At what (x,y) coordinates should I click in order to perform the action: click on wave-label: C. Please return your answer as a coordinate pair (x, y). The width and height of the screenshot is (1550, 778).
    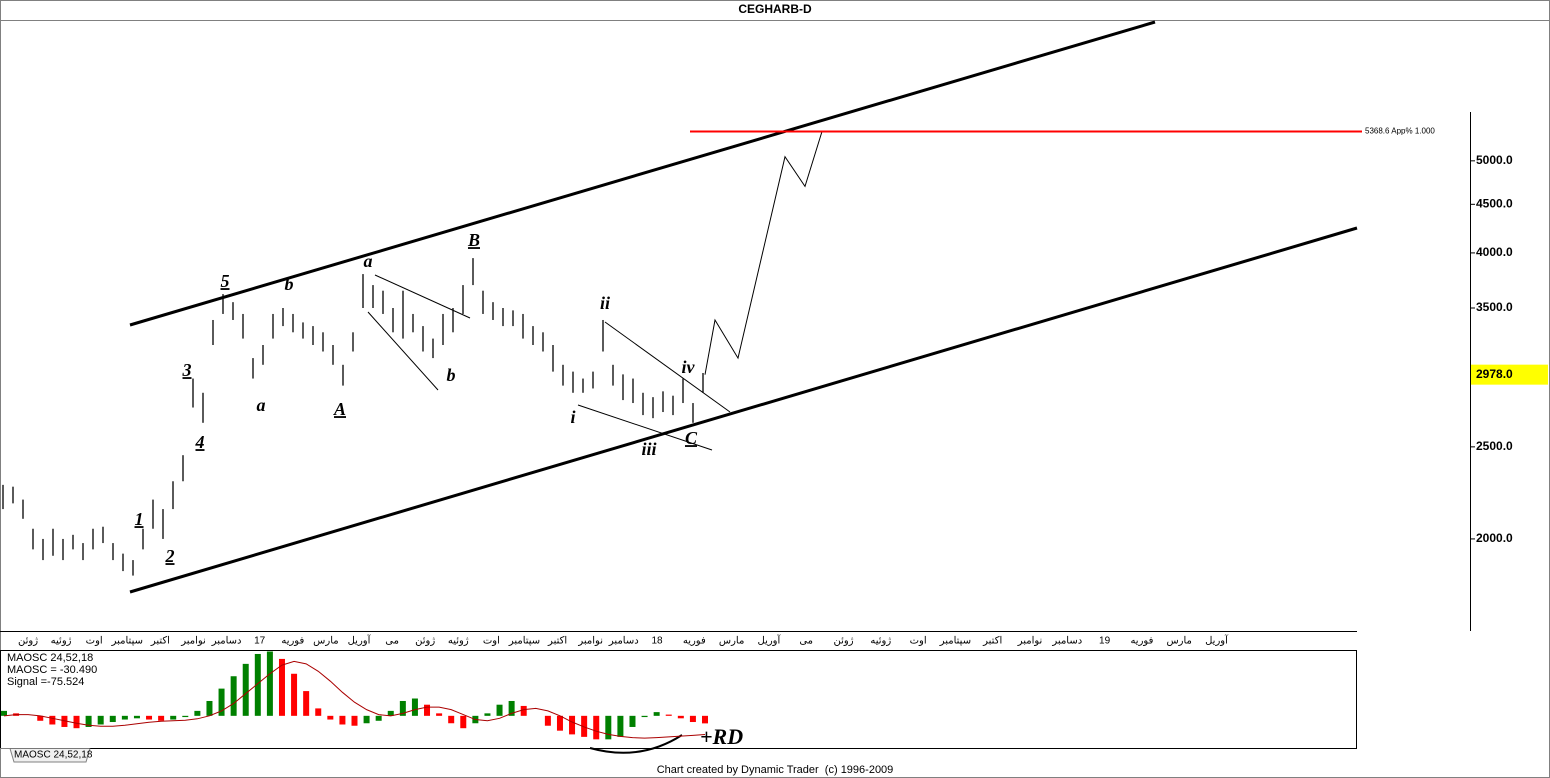
    Looking at the image, I should click on (691, 438).